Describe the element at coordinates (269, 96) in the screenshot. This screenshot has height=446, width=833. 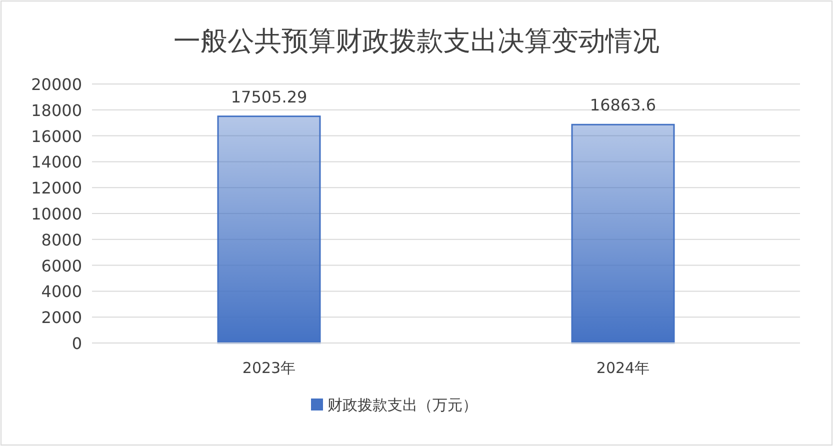
I see `data-label: 17505.29` at that location.